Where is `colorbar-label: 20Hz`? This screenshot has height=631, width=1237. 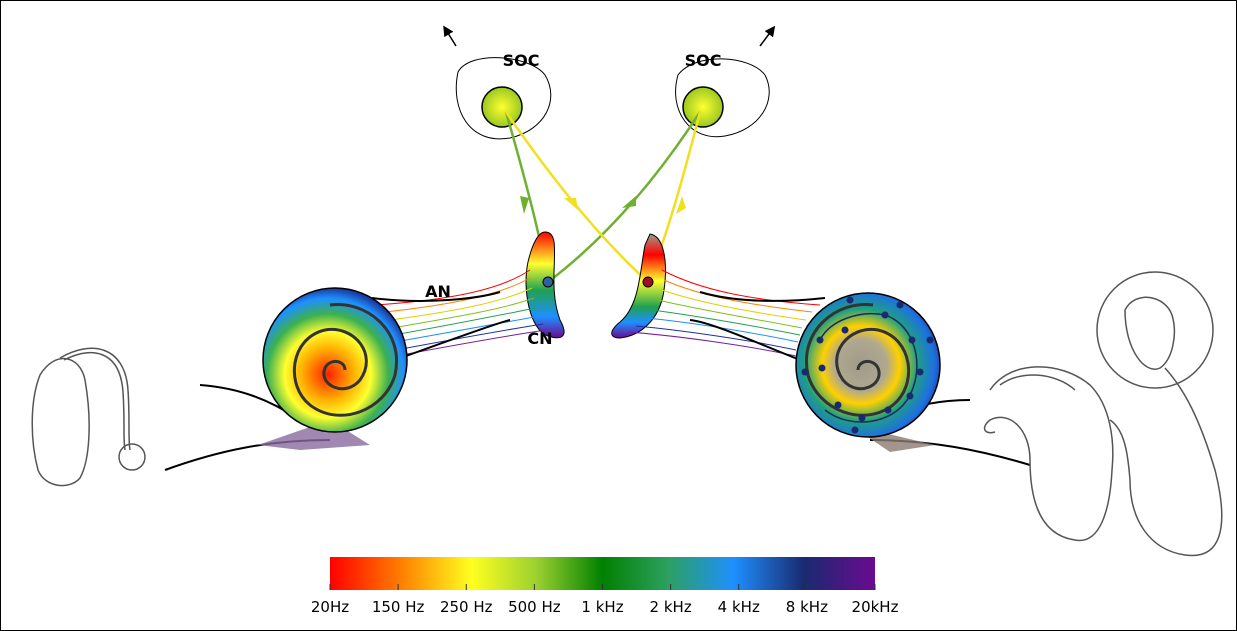 colorbar-label: 20Hz is located at coordinates (330, 607).